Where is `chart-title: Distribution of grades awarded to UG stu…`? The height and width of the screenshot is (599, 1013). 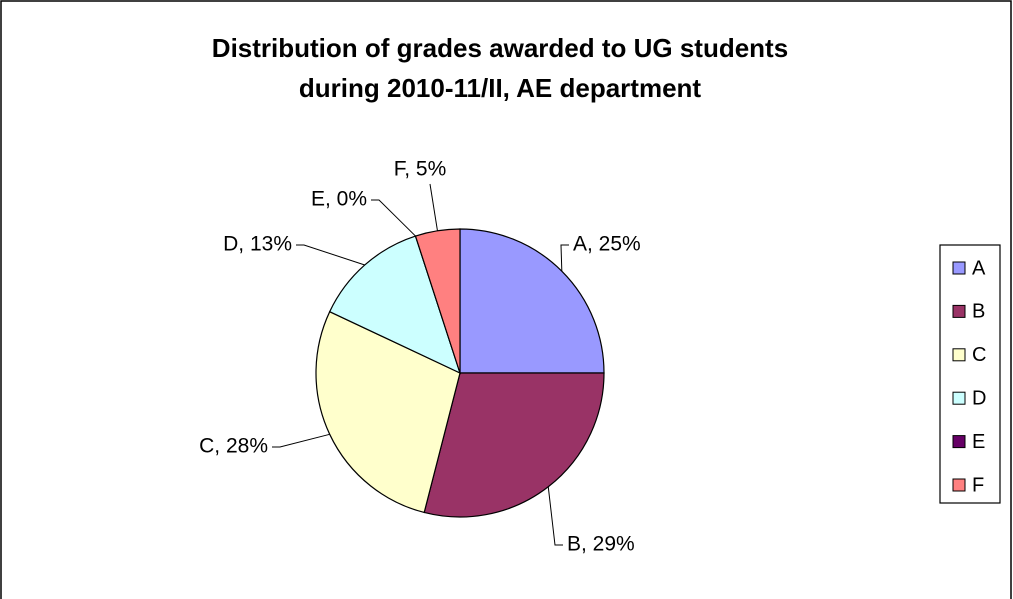
chart-title: Distribution of grades awarded to UG stu… is located at coordinates (500, 48).